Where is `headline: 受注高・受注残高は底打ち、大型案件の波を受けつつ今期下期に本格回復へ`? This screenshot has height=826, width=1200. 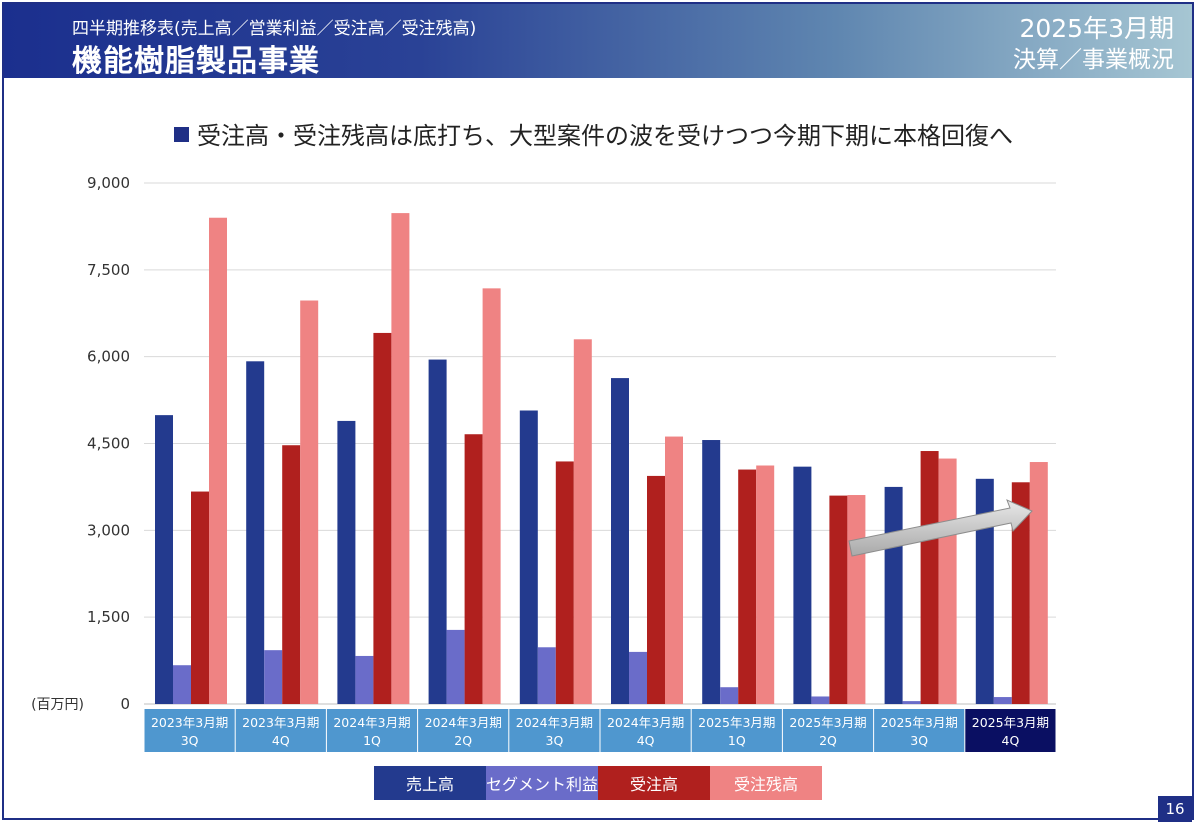 headline: 受注高・受注残高は底打ち、大型案件の波を受けつつ今期下期に本格回復へ is located at coordinates (593, 133).